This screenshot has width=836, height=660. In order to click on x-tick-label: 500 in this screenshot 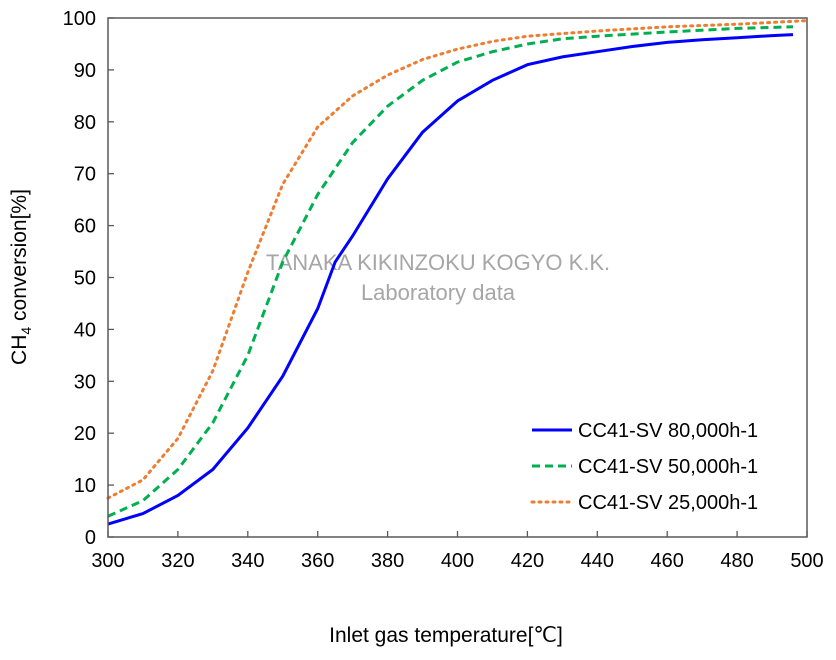, I will do `click(806, 561)`.